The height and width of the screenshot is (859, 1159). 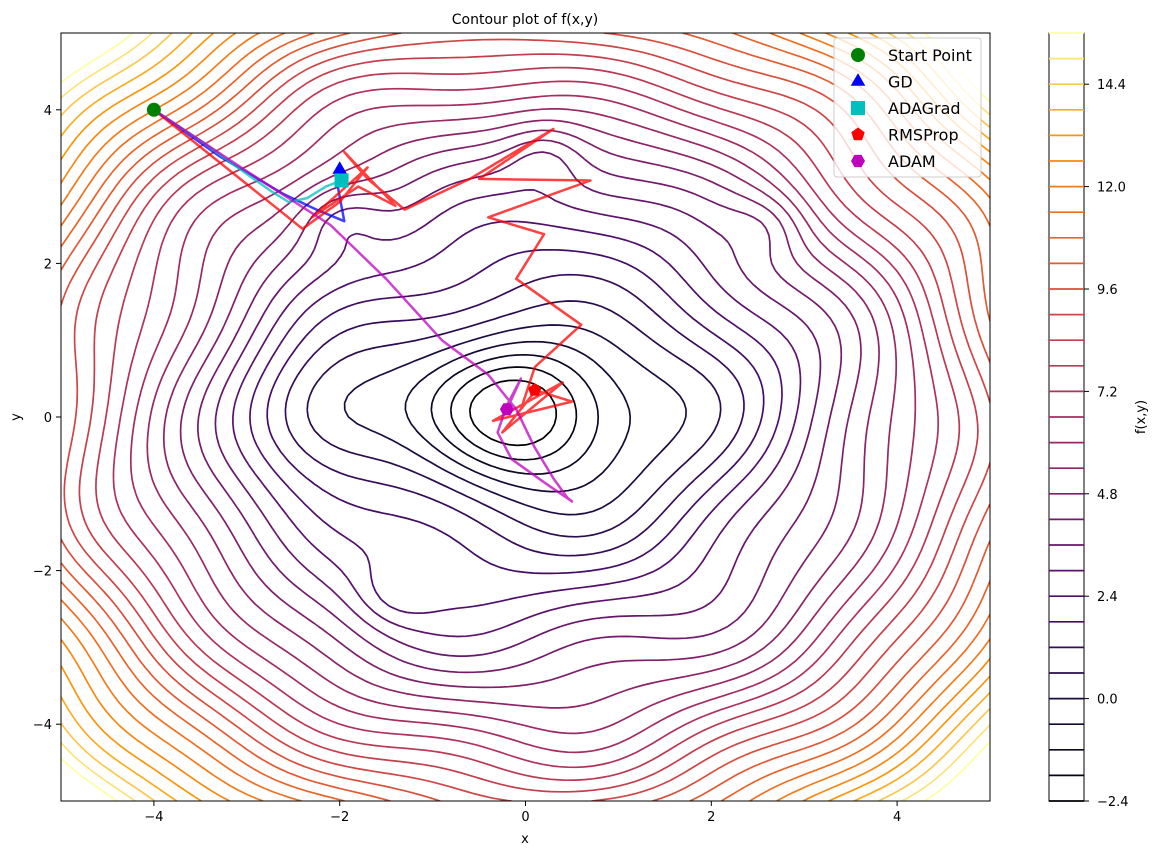 I want to click on colorbar-tick-label: −2.4, so click(x=1113, y=802).